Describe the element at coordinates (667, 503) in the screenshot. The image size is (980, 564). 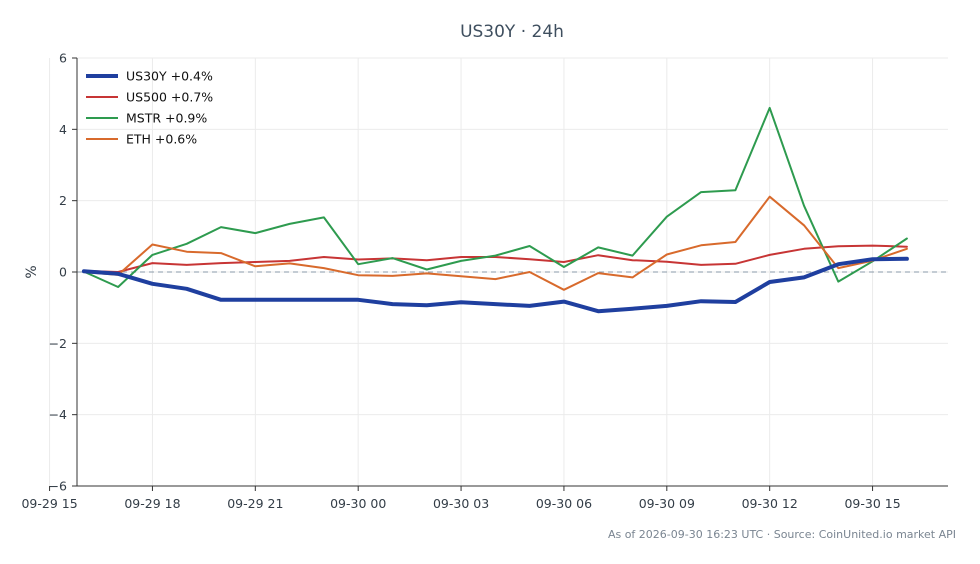
I see `x-tick-label-6: 09-30 09` at that location.